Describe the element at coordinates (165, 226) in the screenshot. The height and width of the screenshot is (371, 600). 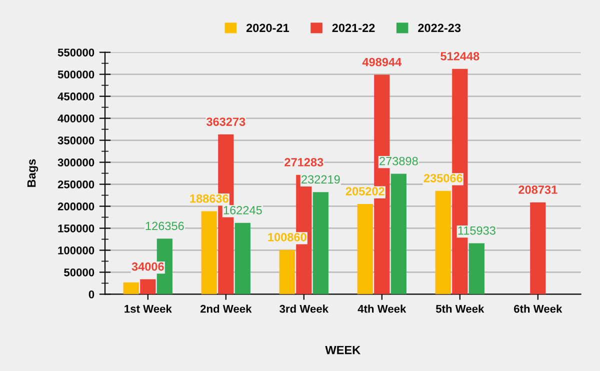
I see `data-label: 126356` at that location.